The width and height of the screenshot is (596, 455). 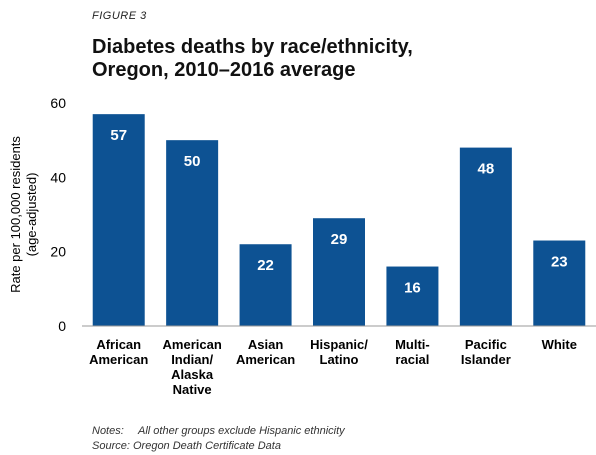 What do you see at coordinates (111, 446) in the screenshot?
I see `source-tag: Source:` at bounding box center [111, 446].